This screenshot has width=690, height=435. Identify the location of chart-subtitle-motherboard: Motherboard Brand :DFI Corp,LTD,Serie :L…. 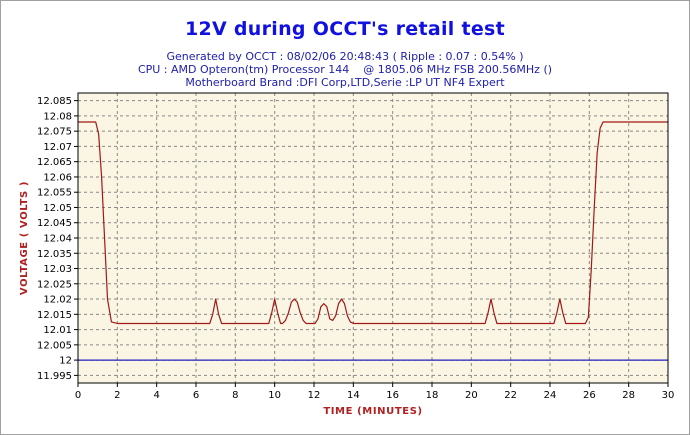
(345, 82).